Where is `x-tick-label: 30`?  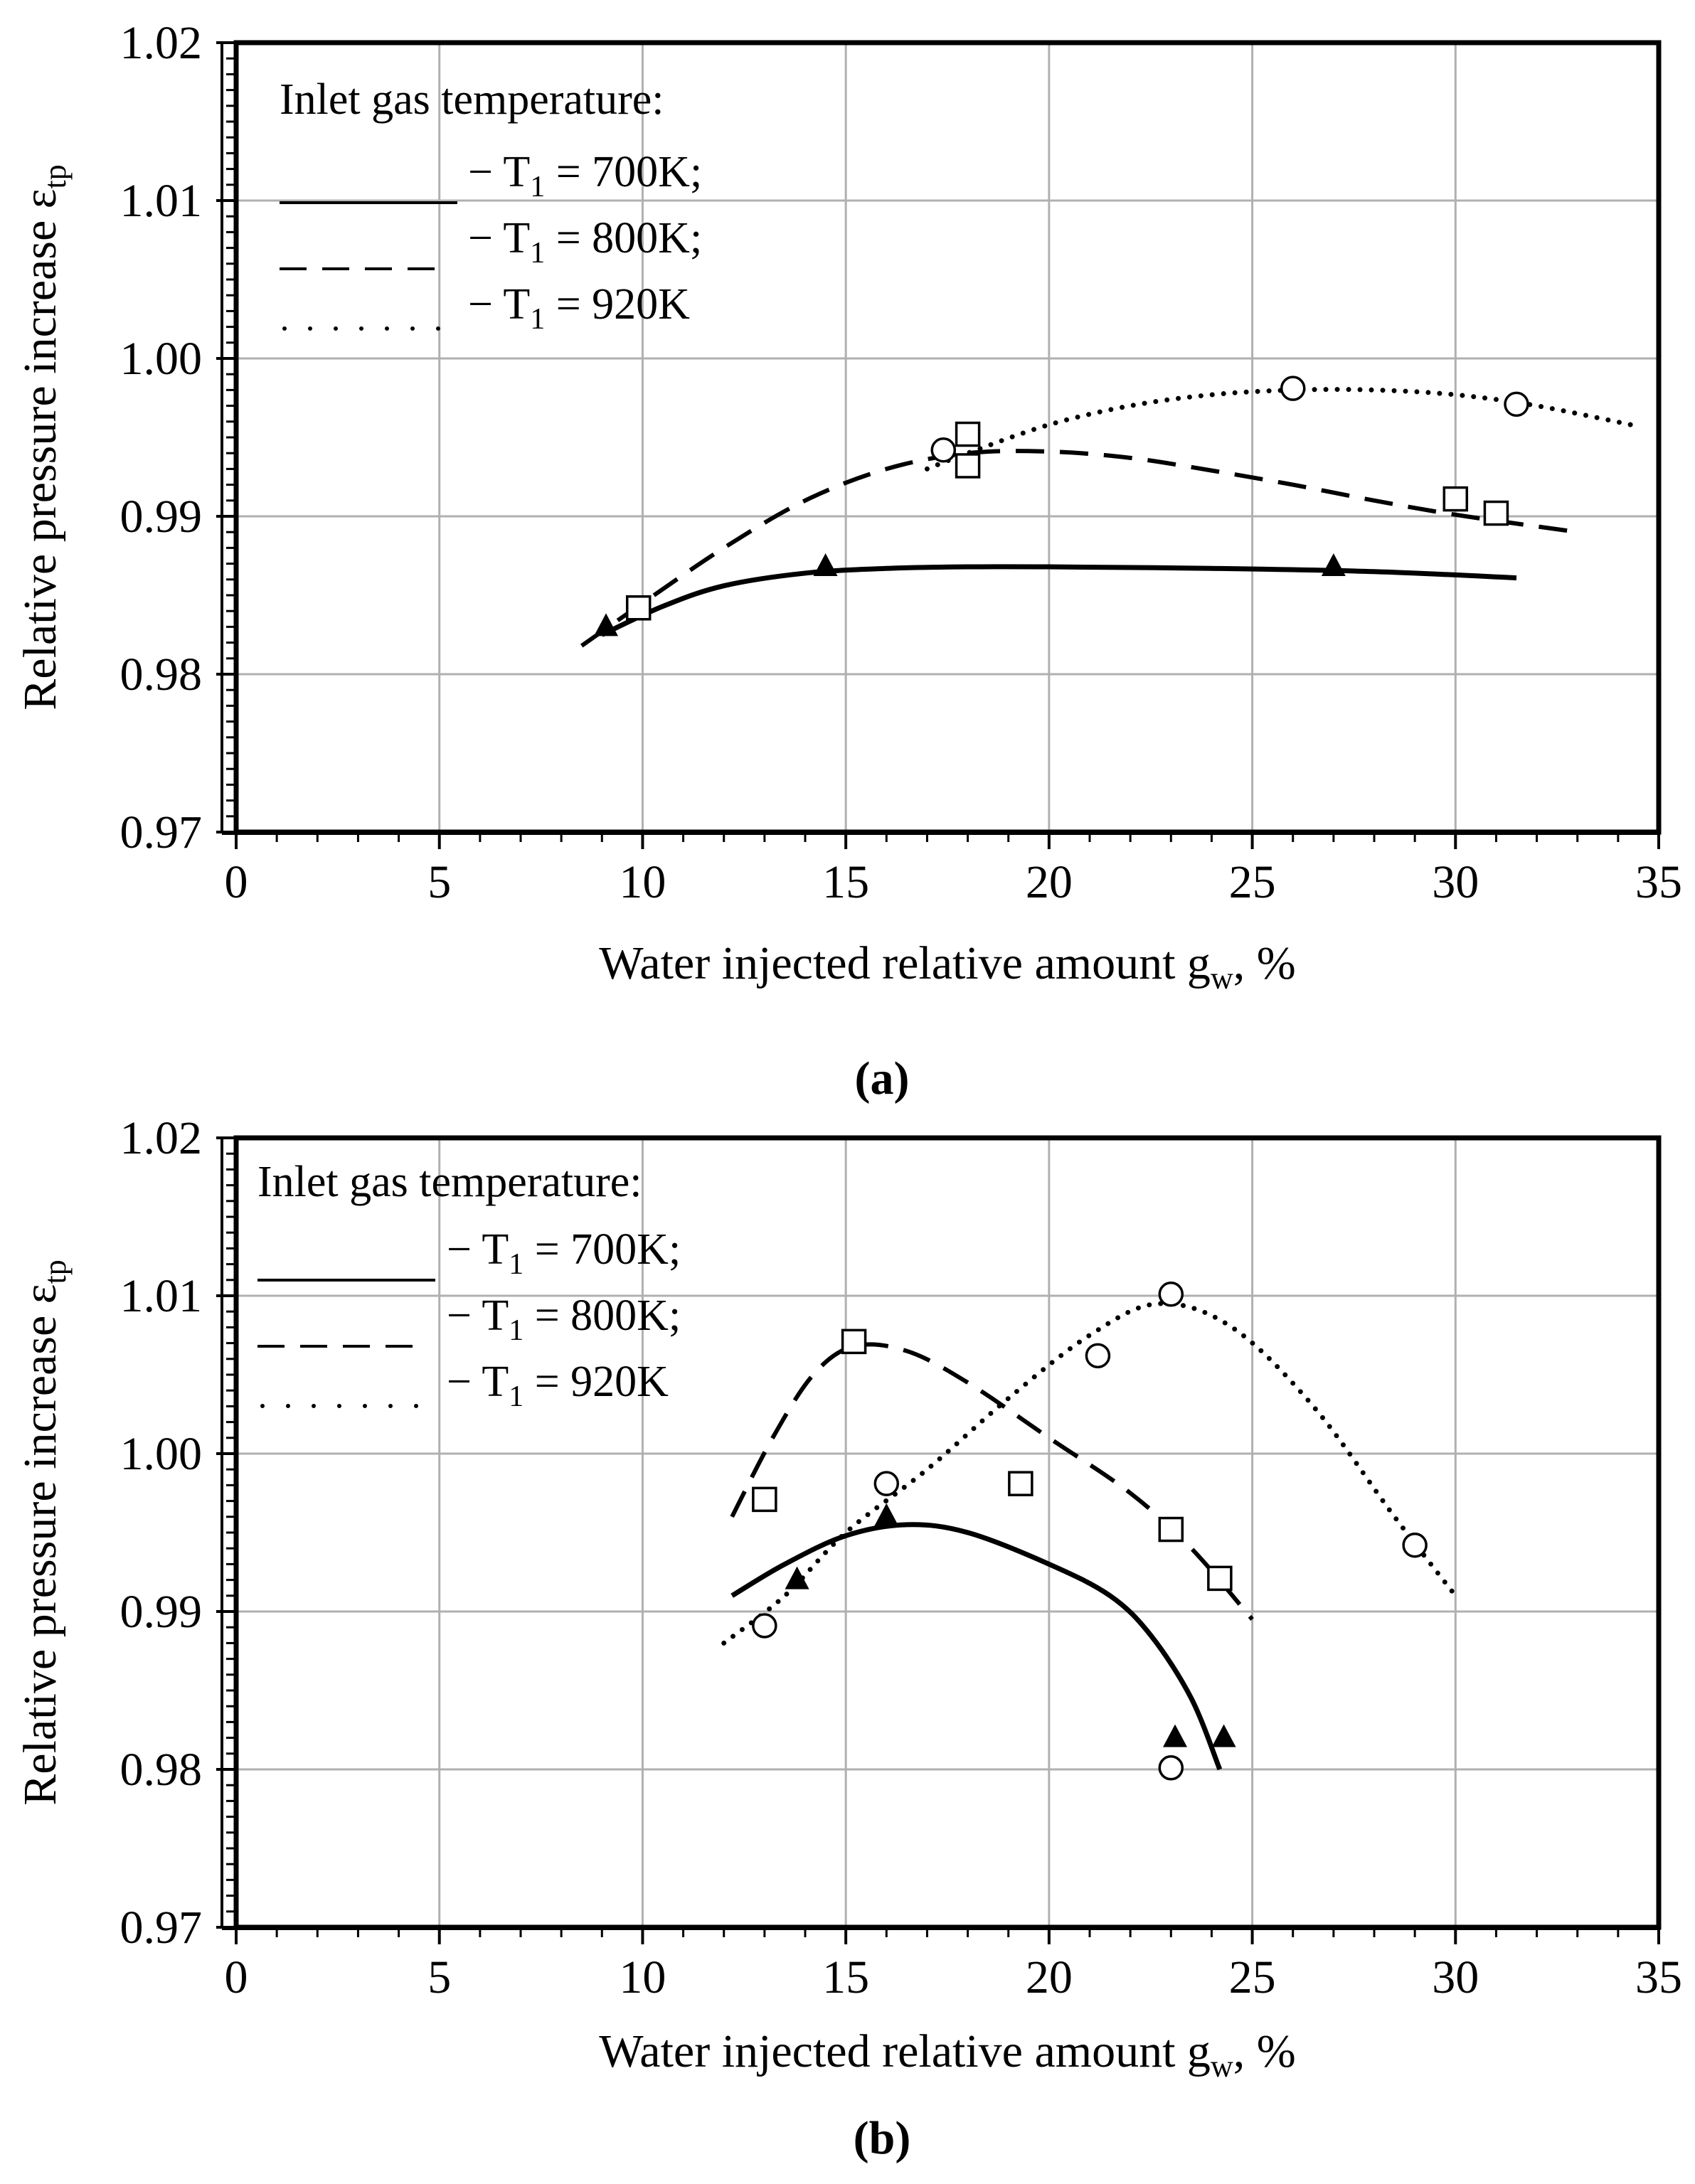 x-tick-label: 30 is located at coordinates (1455, 882).